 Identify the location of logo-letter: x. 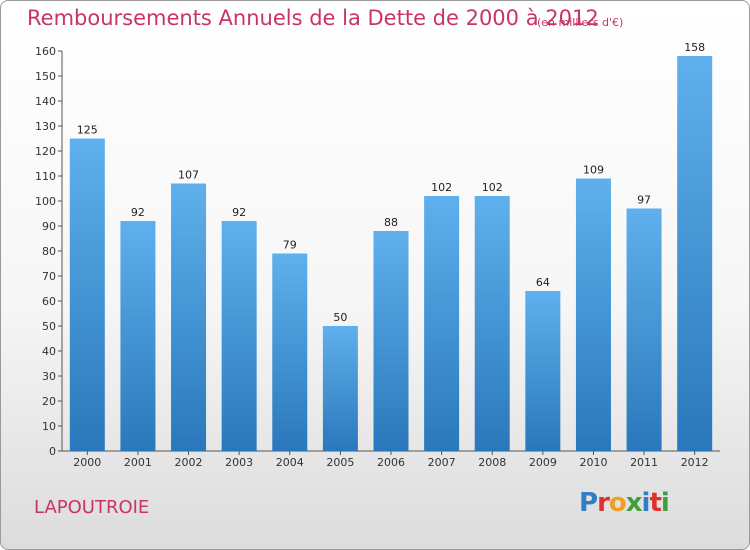
(634, 503).